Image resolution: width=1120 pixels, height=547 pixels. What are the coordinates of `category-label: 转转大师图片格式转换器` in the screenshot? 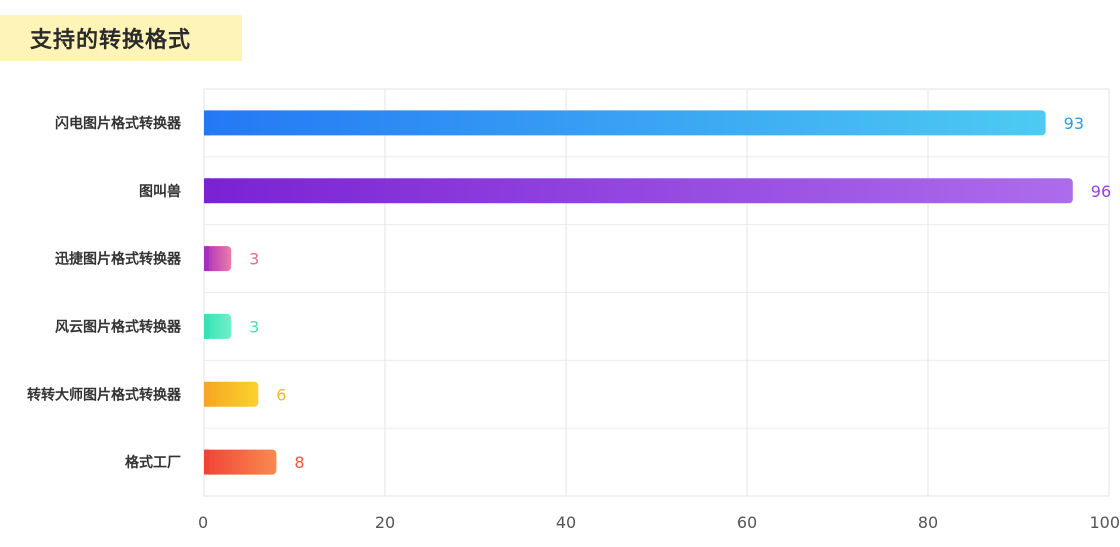 It's located at (104, 394).